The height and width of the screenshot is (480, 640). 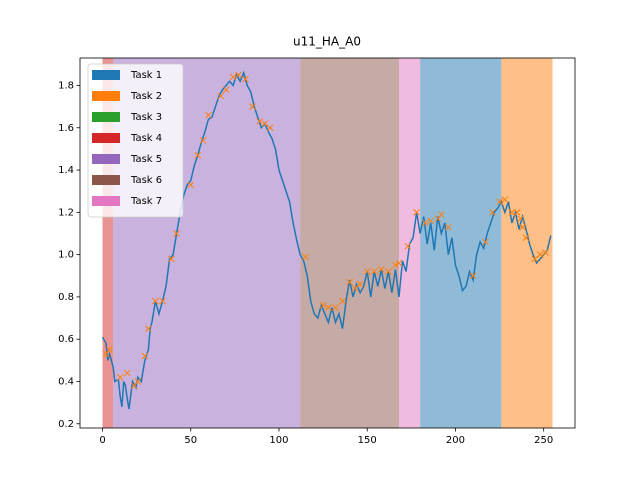 I want to click on x-tick-label: 0, so click(x=102, y=440).